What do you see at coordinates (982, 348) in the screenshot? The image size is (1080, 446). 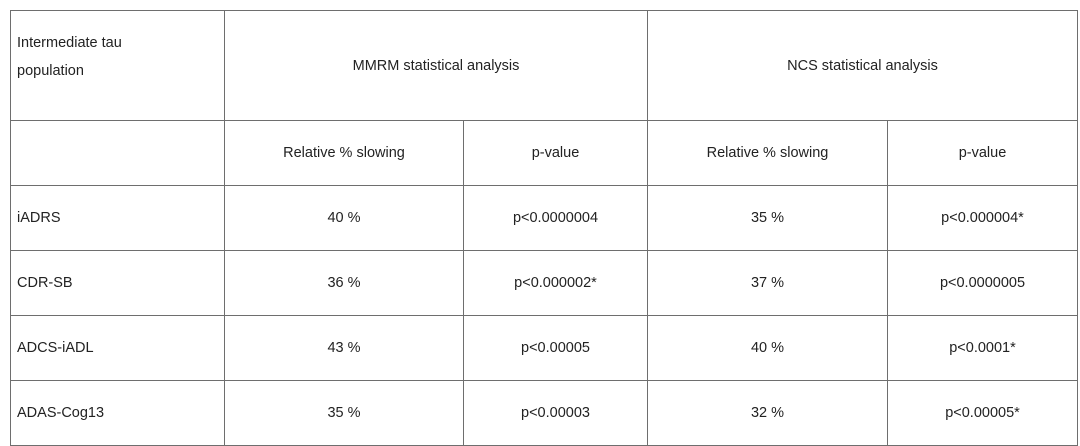 I see `ncs-pvalue-cell: p<0.0001*` at bounding box center [982, 348].